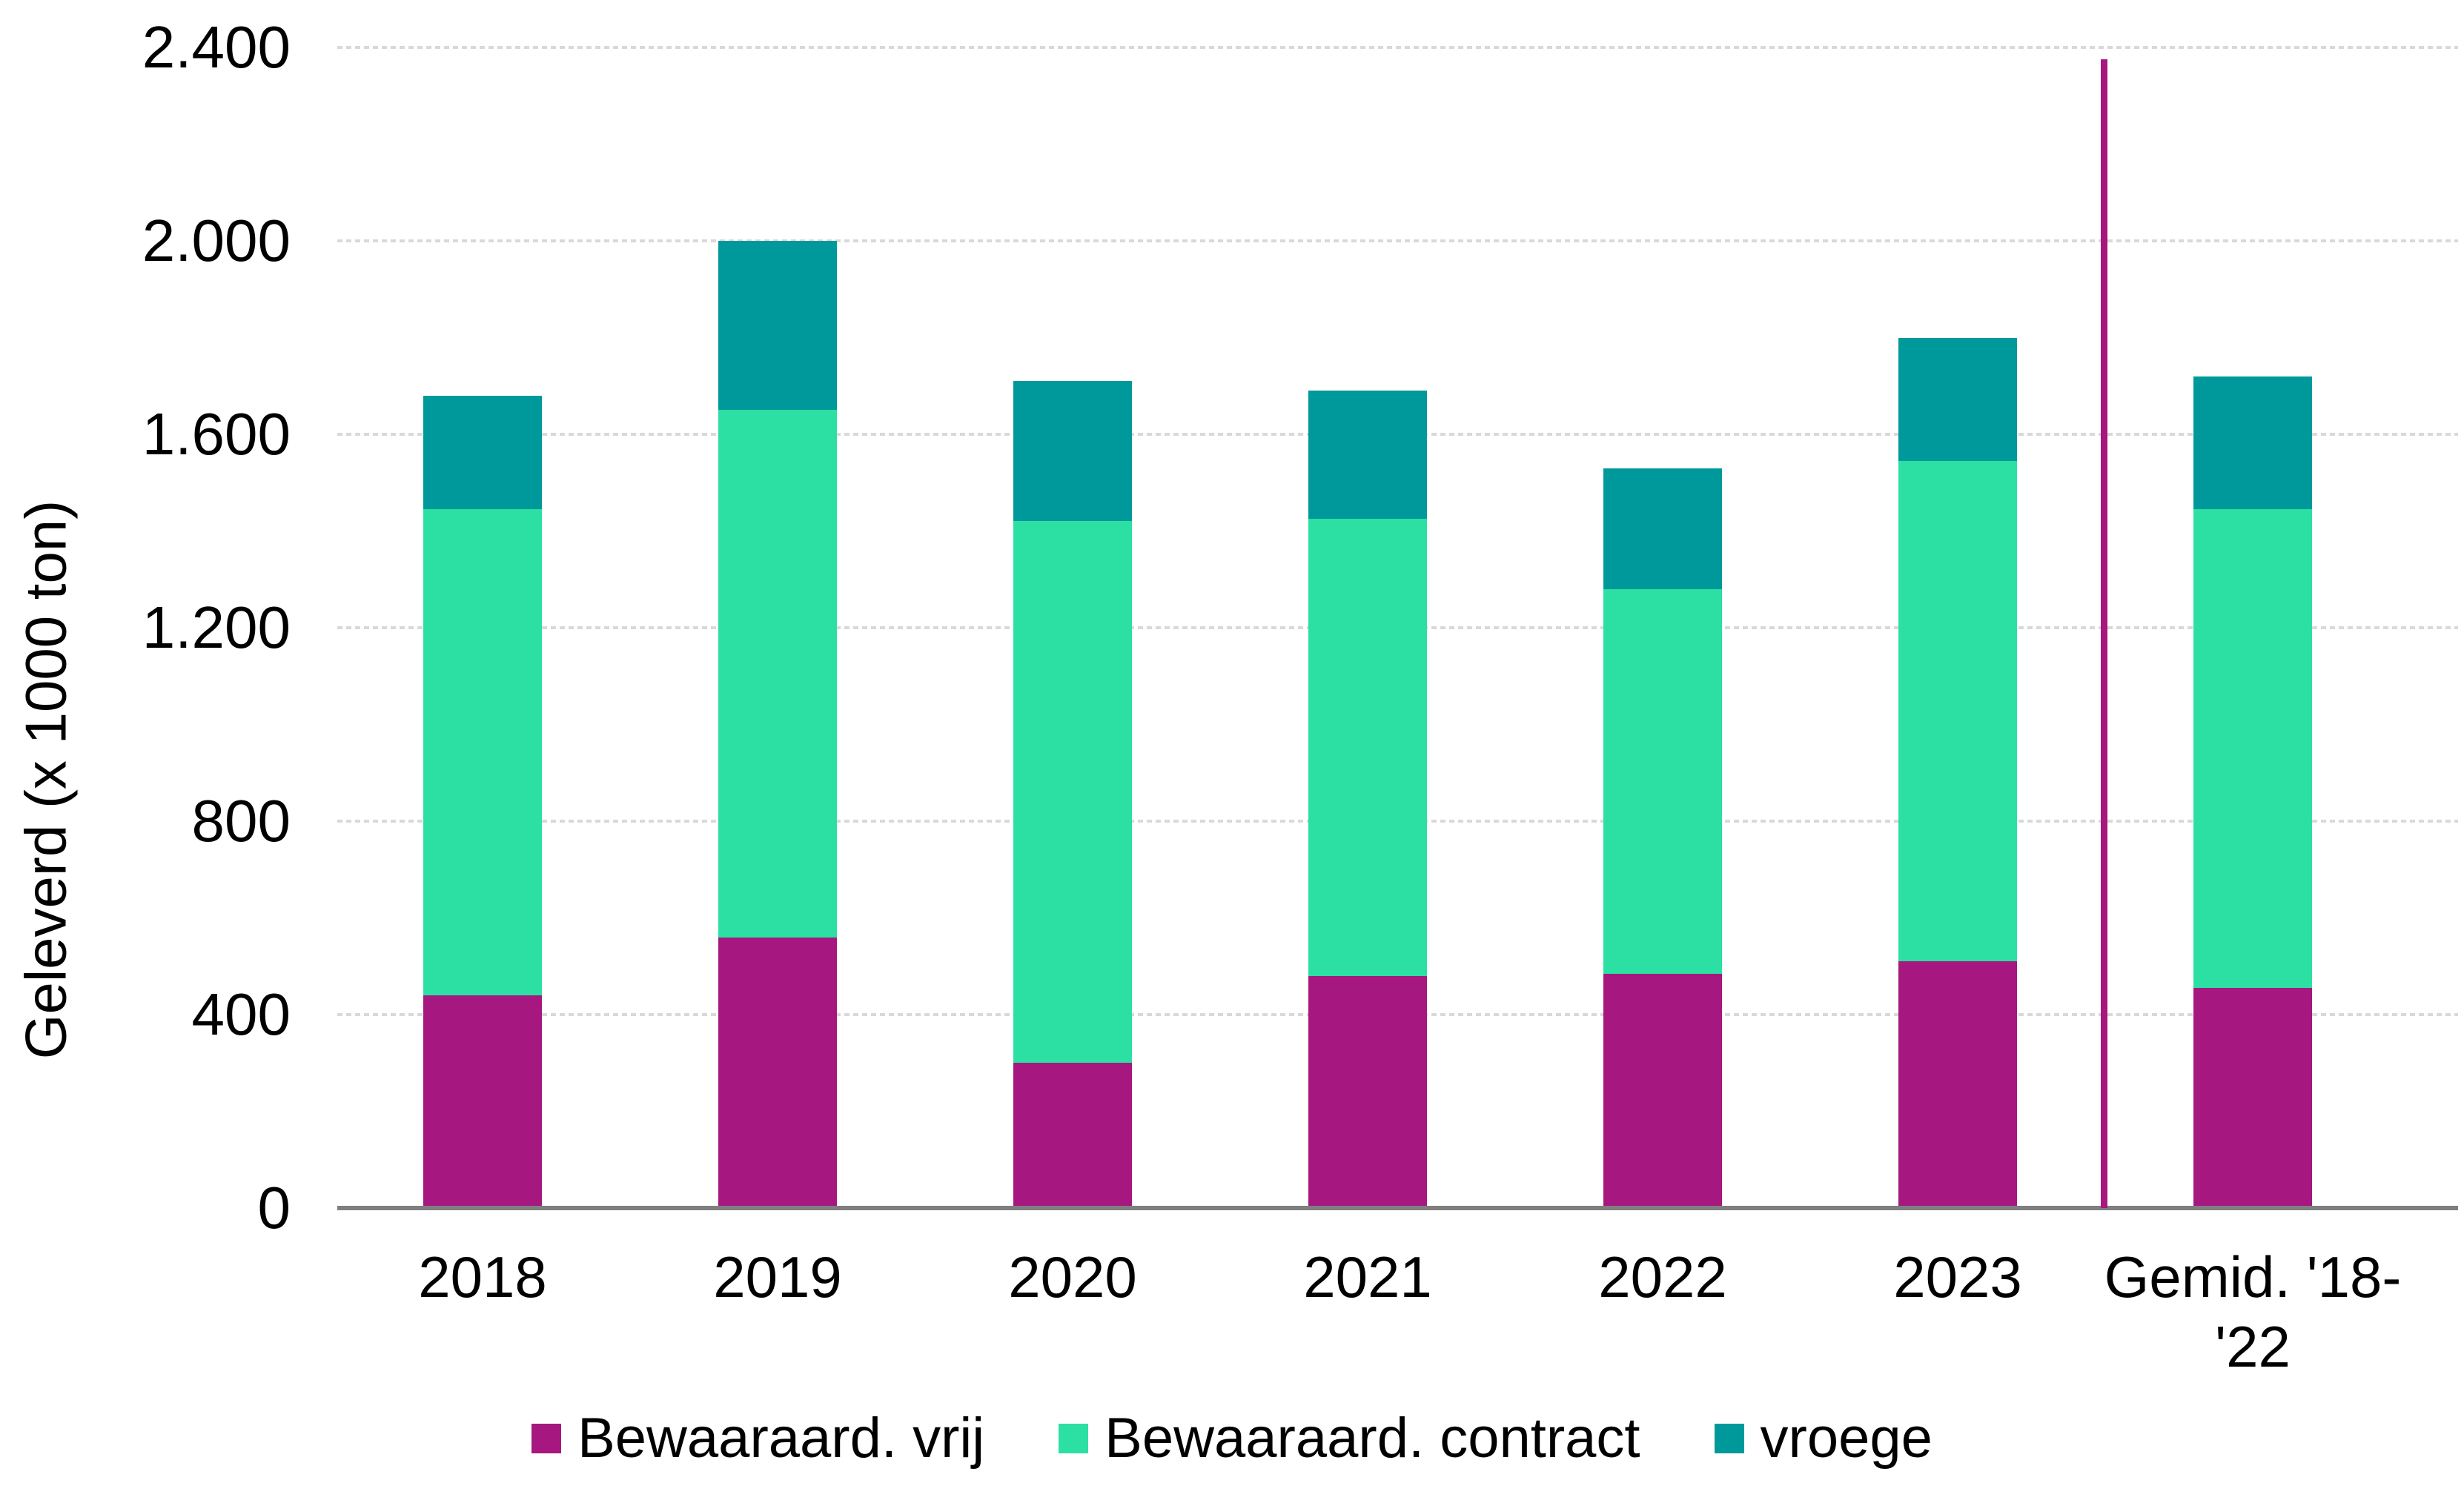  What do you see at coordinates (482, 1277) in the screenshot?
I see `x-label-0: 2018` at bounding box center [482, 1277].